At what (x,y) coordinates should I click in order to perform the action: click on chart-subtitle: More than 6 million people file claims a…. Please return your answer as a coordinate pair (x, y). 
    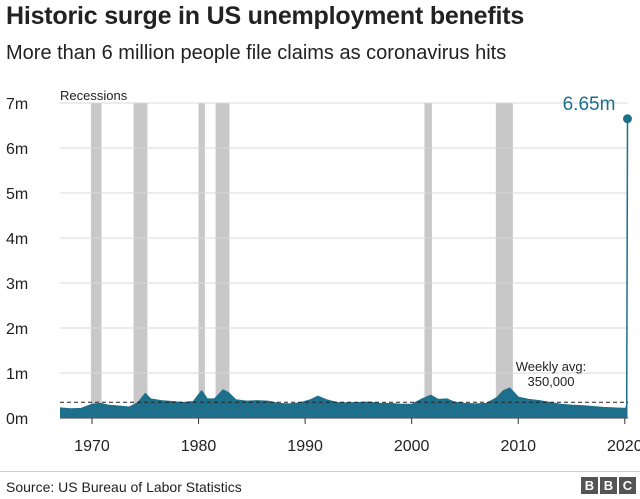
    Looking at the image, I should click on (256, 53).